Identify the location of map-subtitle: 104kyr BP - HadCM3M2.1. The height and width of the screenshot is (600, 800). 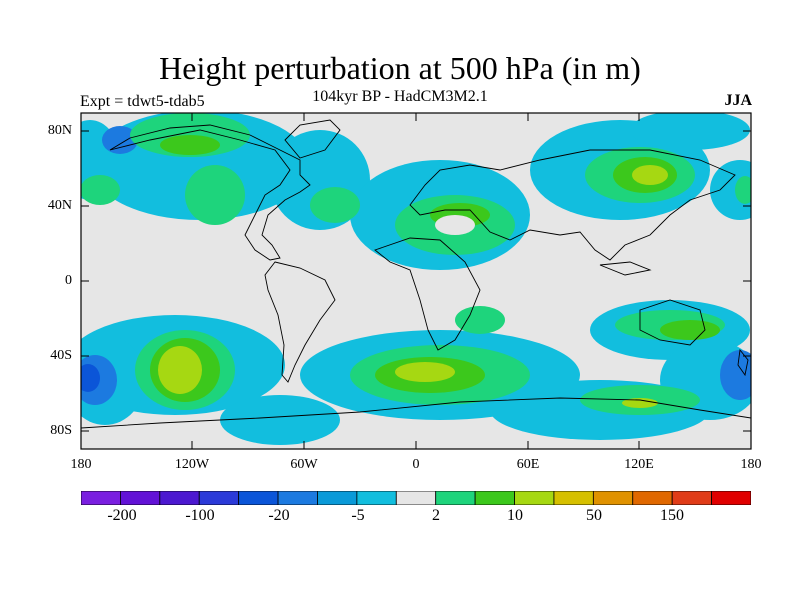
(400, 96).